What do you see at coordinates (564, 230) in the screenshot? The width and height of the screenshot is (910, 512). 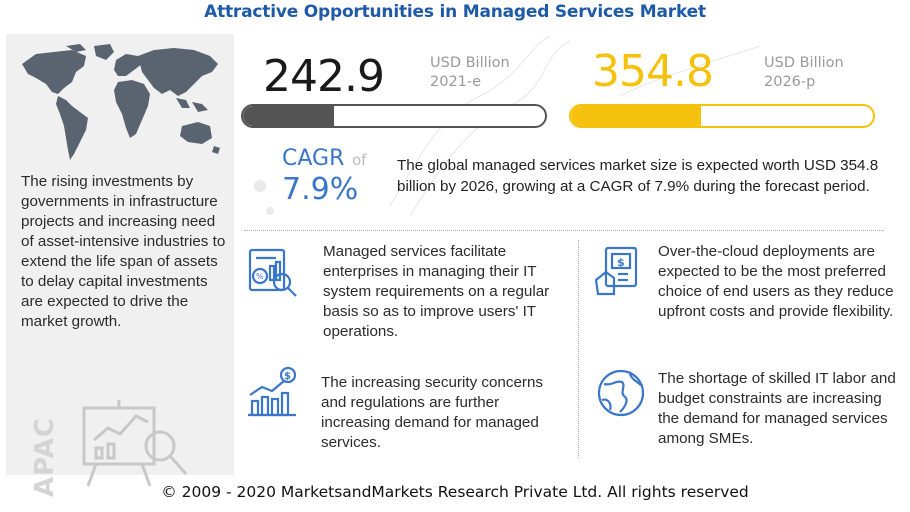 I see `horizontal-divider` at bounding box center [564, 230].